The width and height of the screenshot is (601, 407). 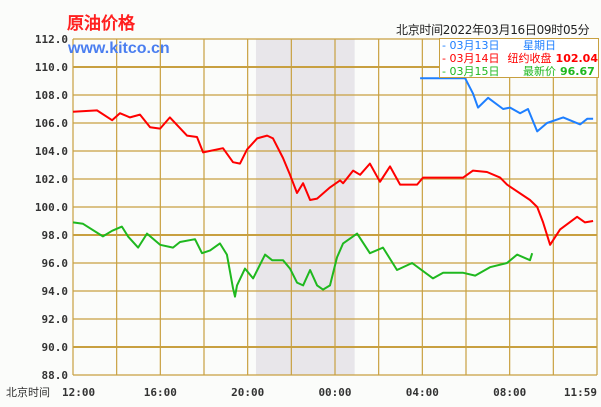 What do you see at coordinates (493, 30) in the screenshot?
I see `update-timestamp: 北京时间2022年03月16日09时05分` at bounding box center [493, 30].